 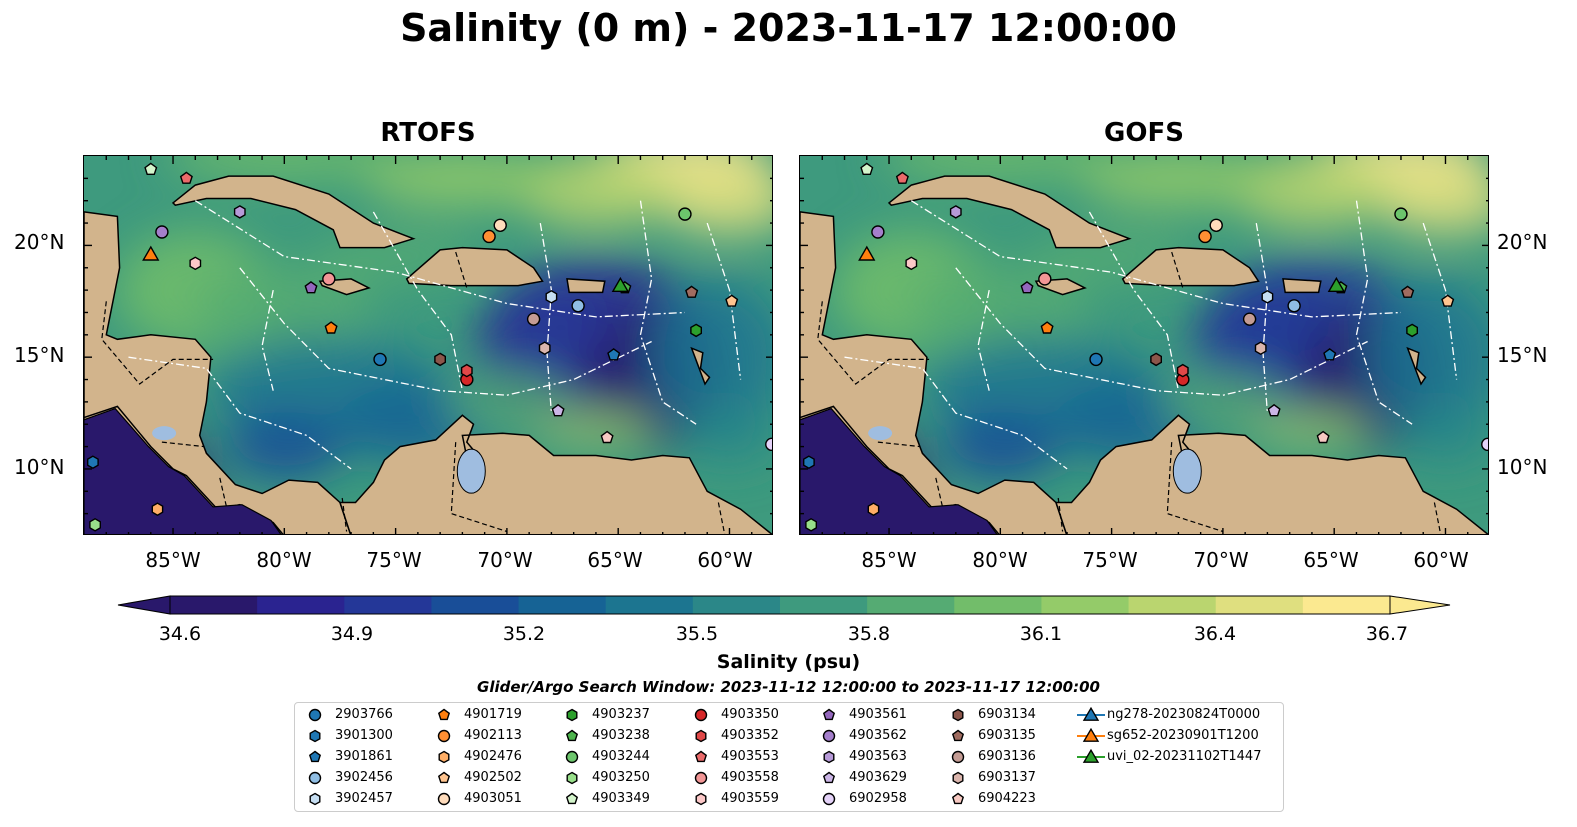 What do you see at coordinates (1144, 133) in the screenshot?
I see `panel-title-gofs: GOFS` at bounding box center [1144, 133].